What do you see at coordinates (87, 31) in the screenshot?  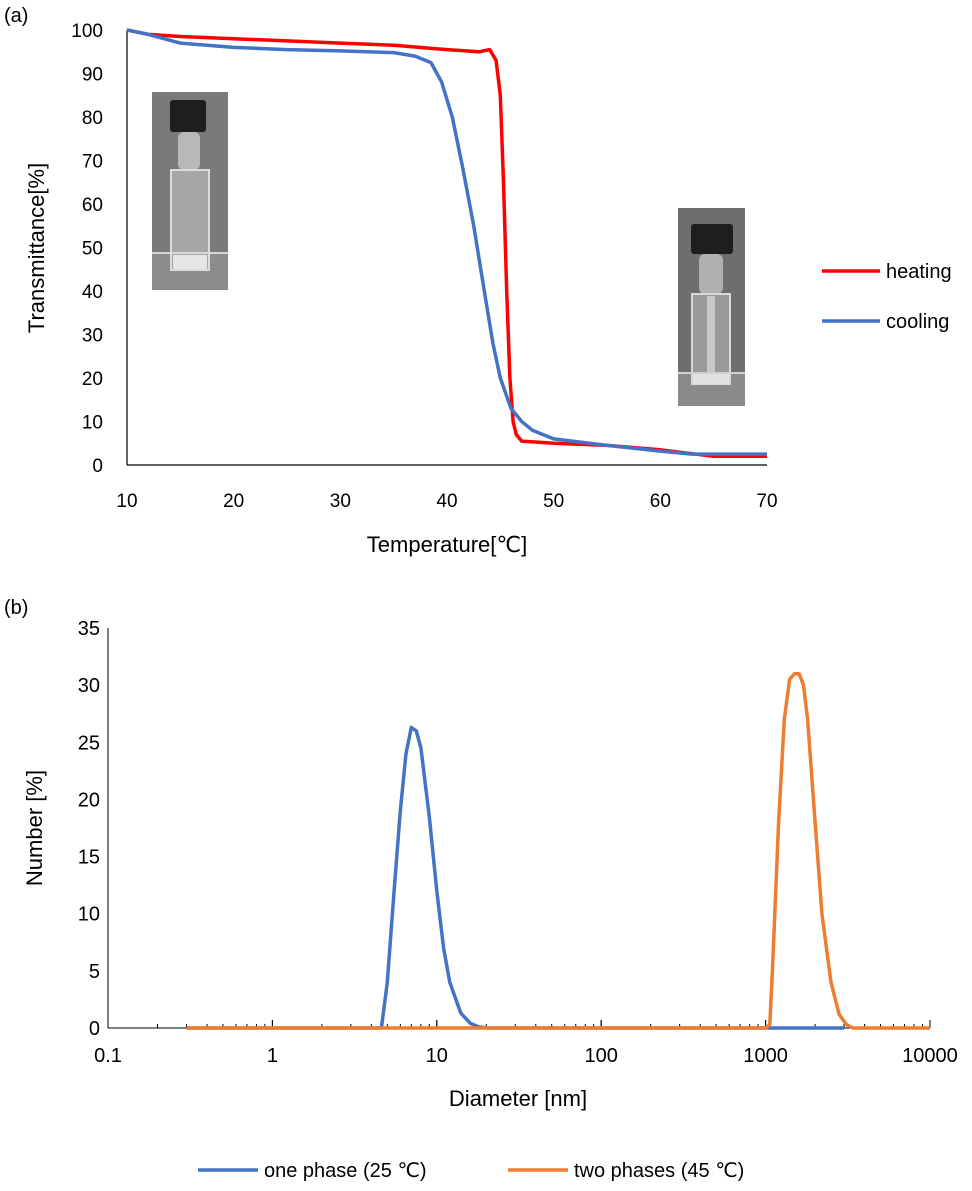 I see `panel-a-y-tick-label: 100` at bounding box center [87, 31].